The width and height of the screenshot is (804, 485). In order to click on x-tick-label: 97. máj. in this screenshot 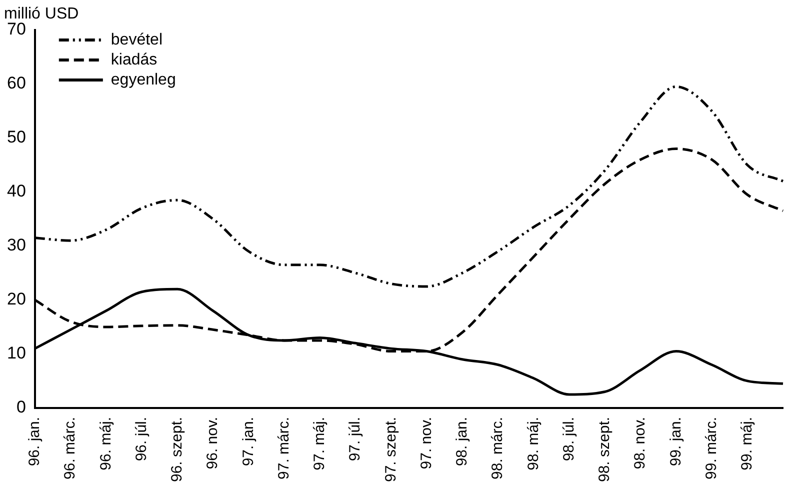, I will do `click(319, 443)`.